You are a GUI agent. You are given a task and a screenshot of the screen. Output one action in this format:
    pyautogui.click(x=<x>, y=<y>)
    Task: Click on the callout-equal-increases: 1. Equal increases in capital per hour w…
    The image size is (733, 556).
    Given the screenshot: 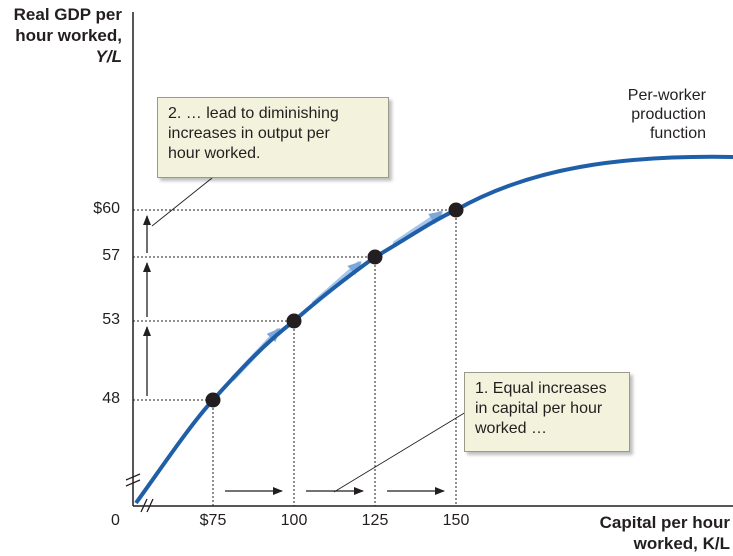 What is the action you would take?
    pyautogui.click(x=547, y=412)
    